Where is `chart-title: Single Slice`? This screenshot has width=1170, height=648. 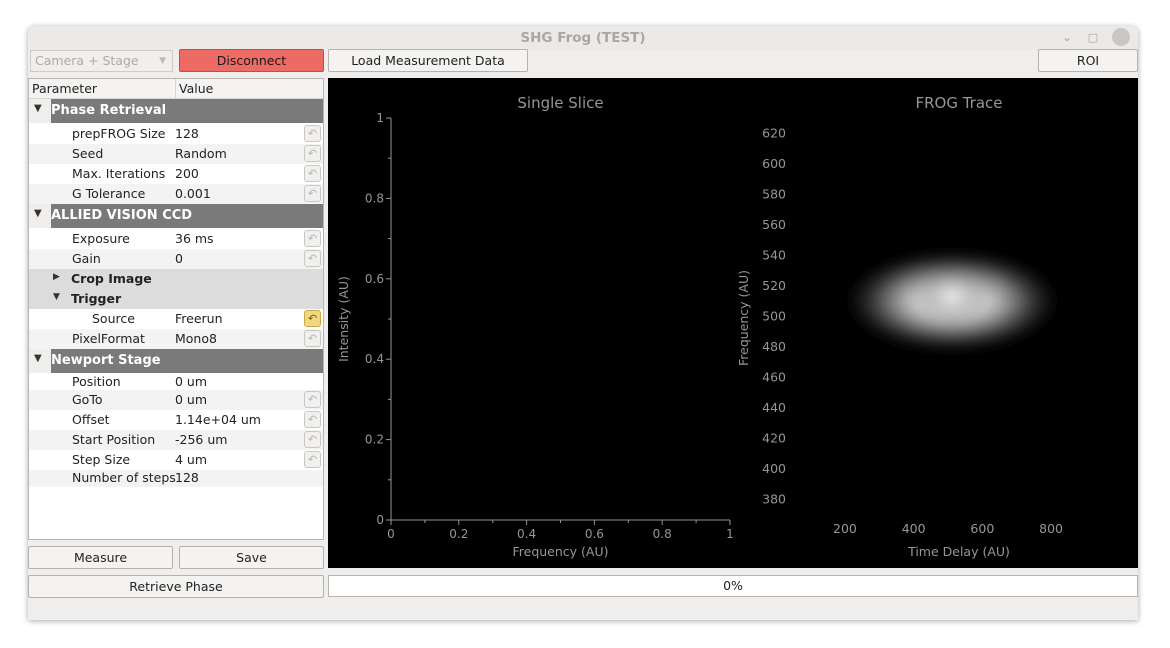
chart-title: Single Slice is located at coordinates (560, 103).